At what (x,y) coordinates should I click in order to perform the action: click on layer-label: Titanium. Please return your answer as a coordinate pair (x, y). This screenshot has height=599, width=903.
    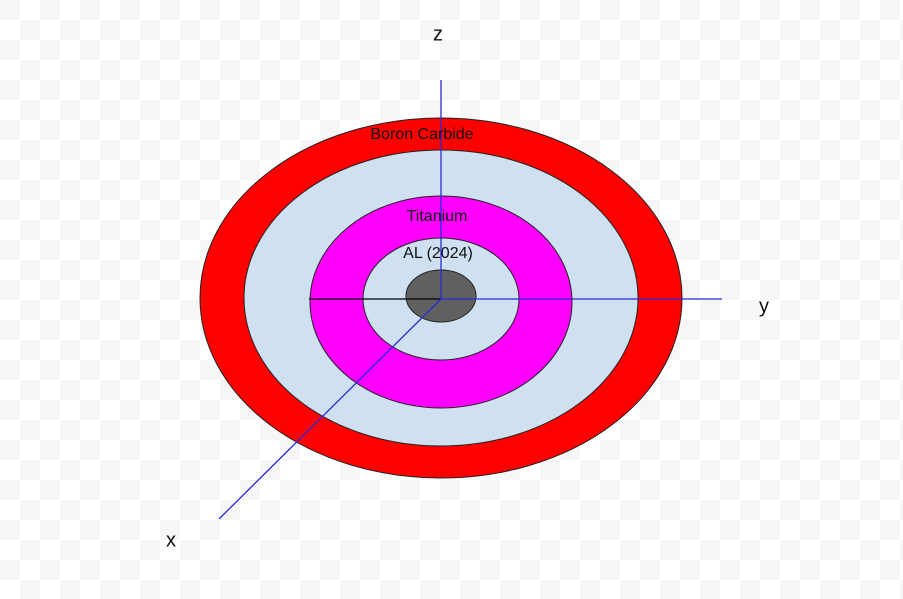
    Looking at the image, I should click on (437, 216).